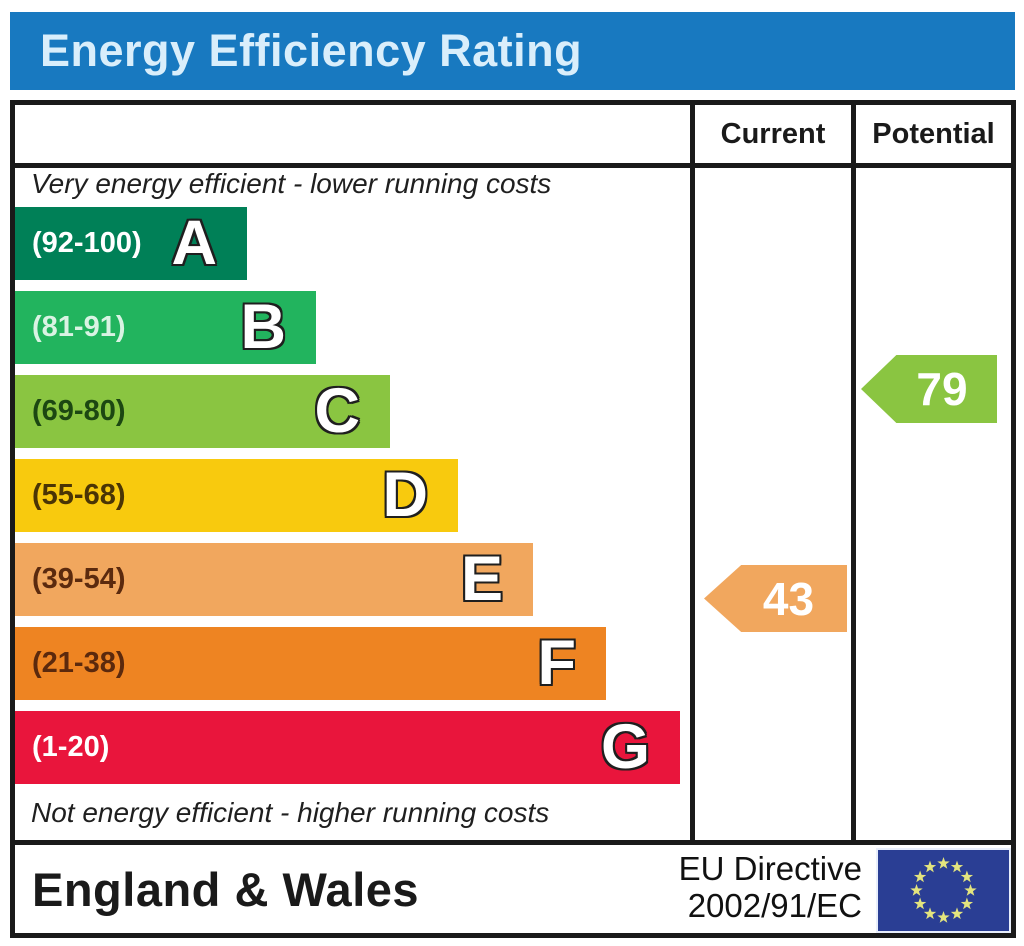 This screenshot has width=1024, height=946. I want to click on band-letter: E, so click(481, 579).